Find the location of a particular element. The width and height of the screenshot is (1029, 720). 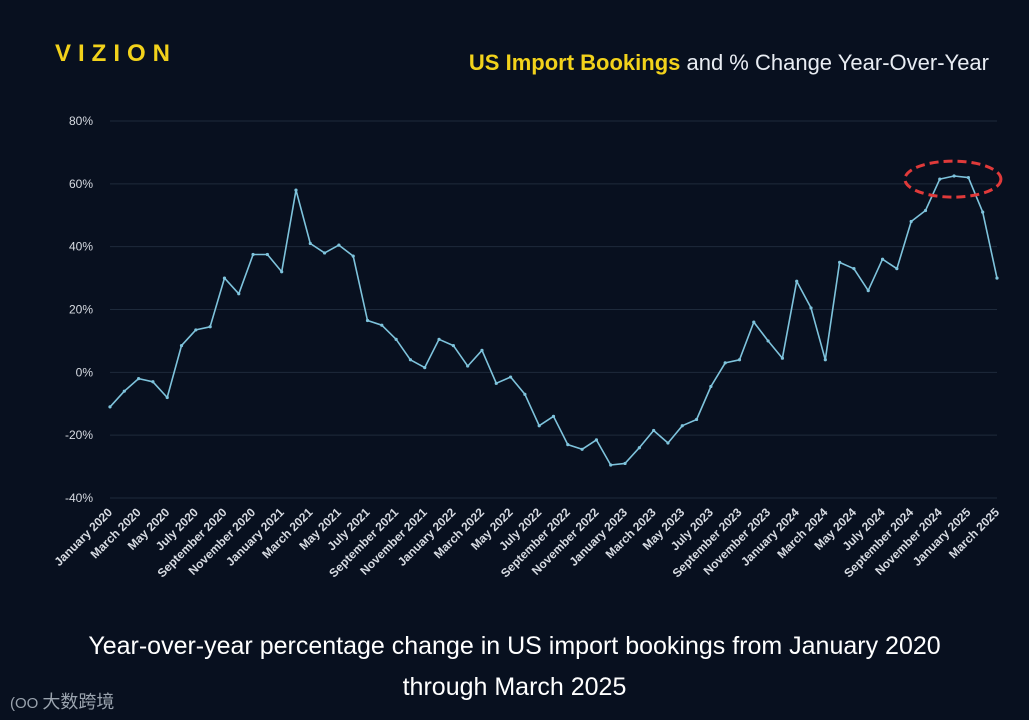

y-tick-label: 20% is located at coordinates (81, 310).